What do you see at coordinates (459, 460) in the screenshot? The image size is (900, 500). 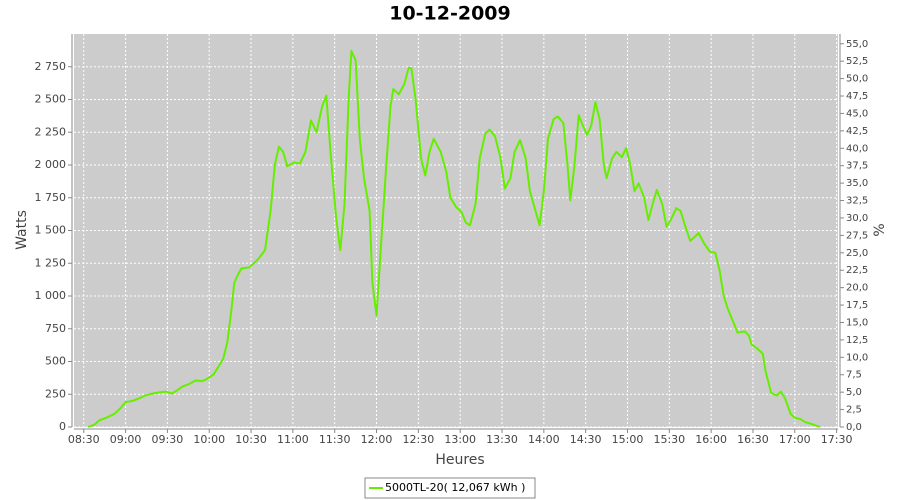 I see `x-axis-label: Heures` at bounding box center [459, 460].